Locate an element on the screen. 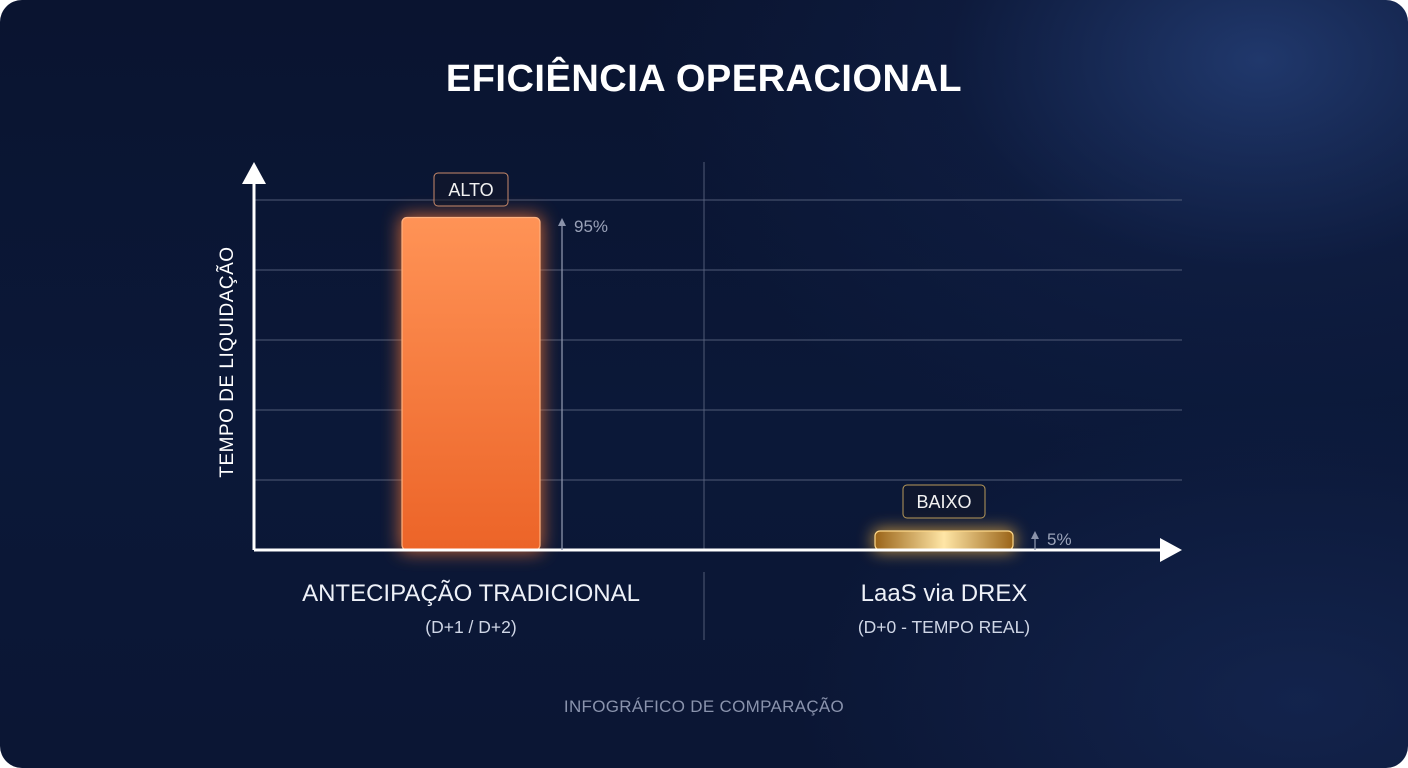 Image resolution: width=1408 pixels, height=768 pixels. footer-caption: INFOGRÁFICO DE COMPARAÇÃO is located at coordinates (704, 706).